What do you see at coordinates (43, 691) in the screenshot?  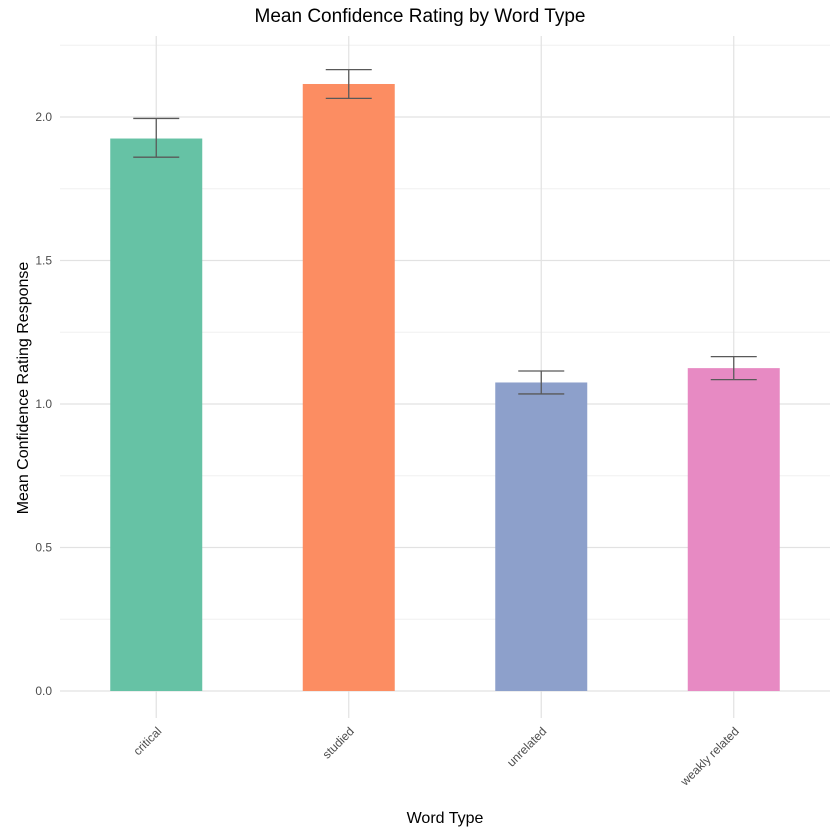 I see `y-tick-label: 0.0` at bounding box center [43, 691].